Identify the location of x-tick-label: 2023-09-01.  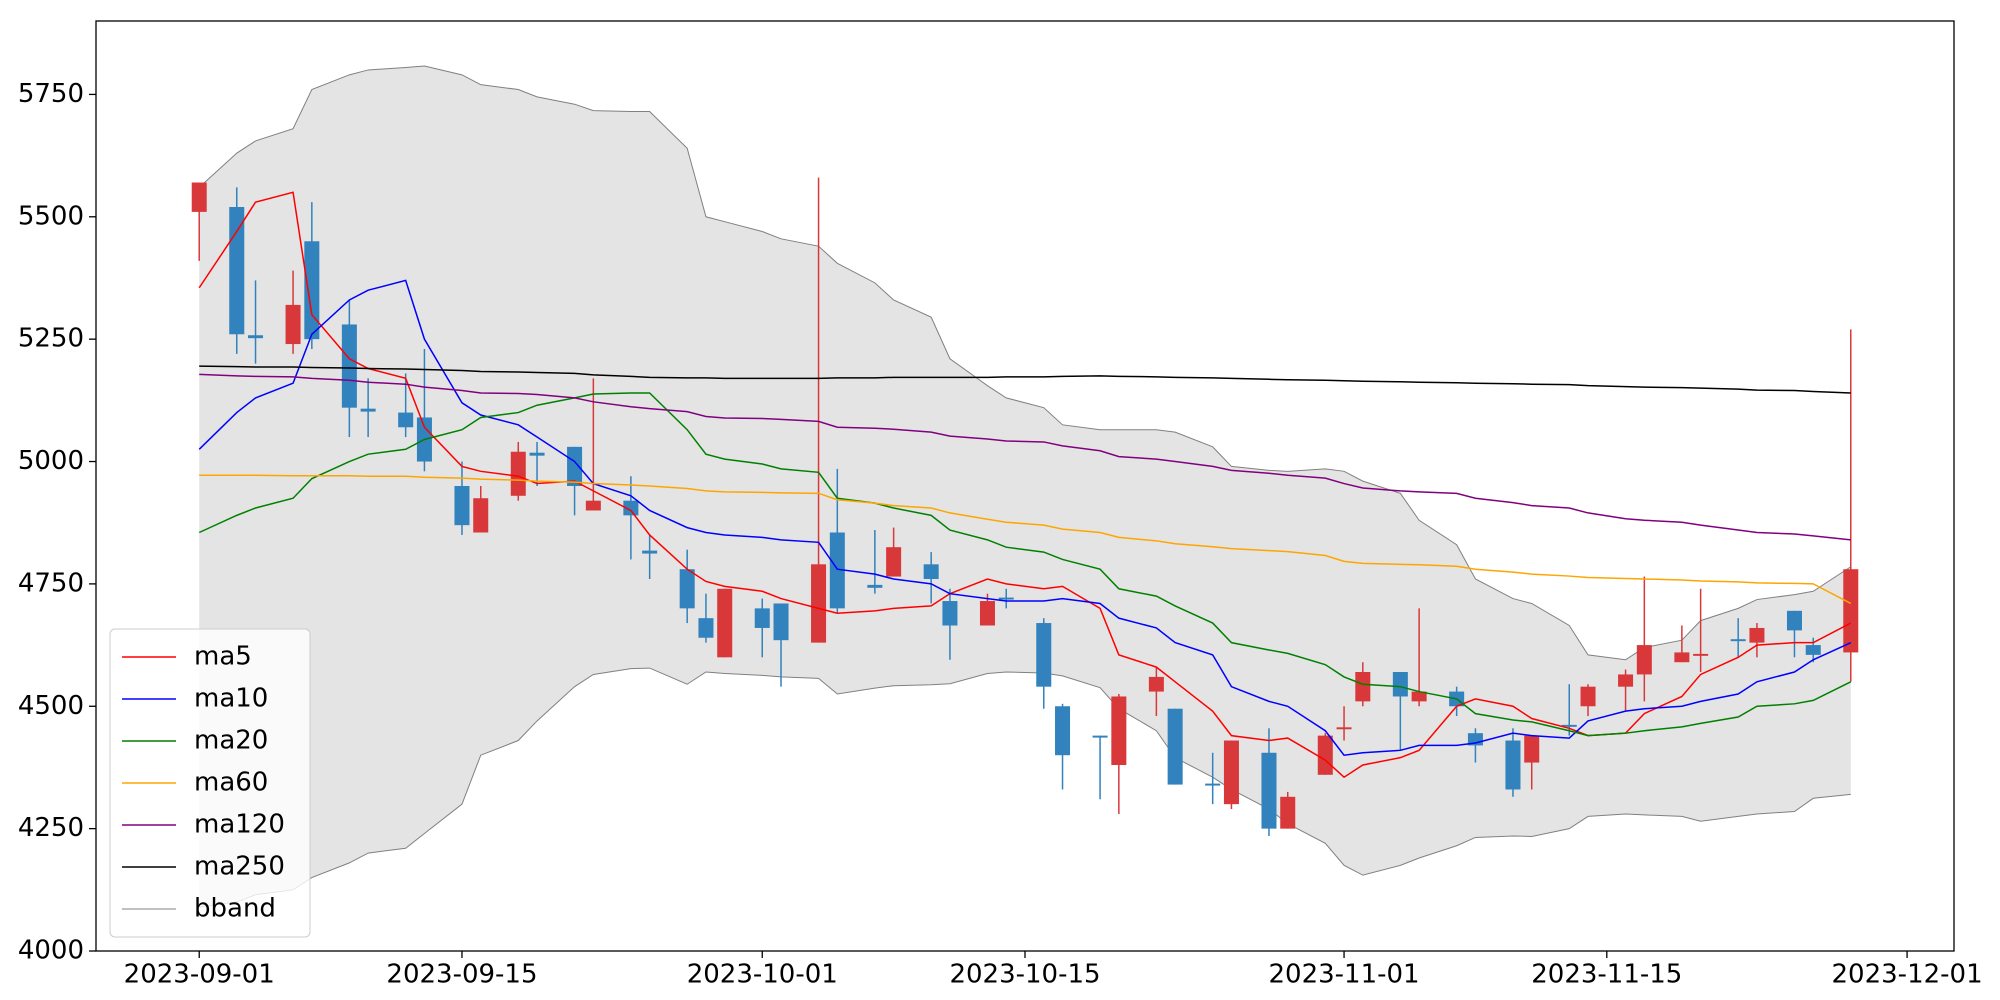
(199, 975).